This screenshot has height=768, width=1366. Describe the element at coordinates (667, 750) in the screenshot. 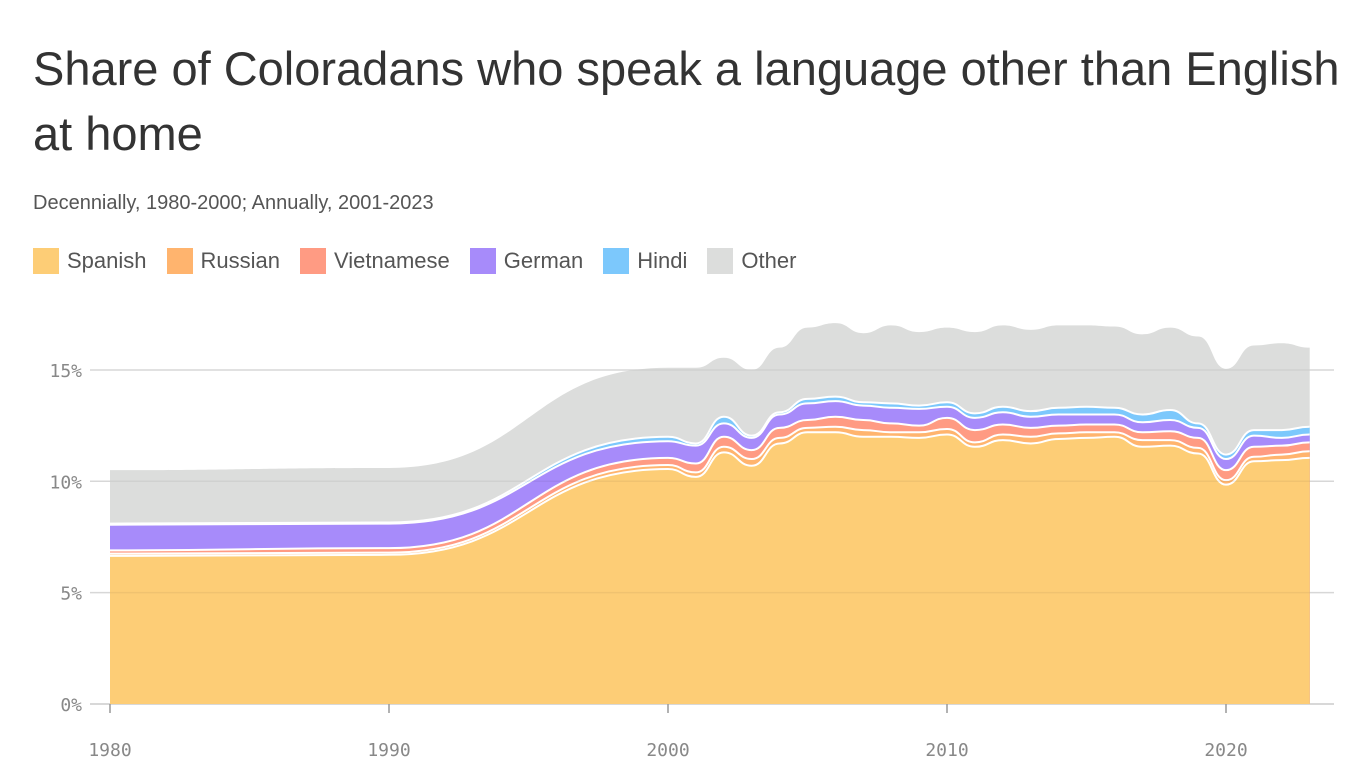

I see `x-tick-label: 2000` at that location.